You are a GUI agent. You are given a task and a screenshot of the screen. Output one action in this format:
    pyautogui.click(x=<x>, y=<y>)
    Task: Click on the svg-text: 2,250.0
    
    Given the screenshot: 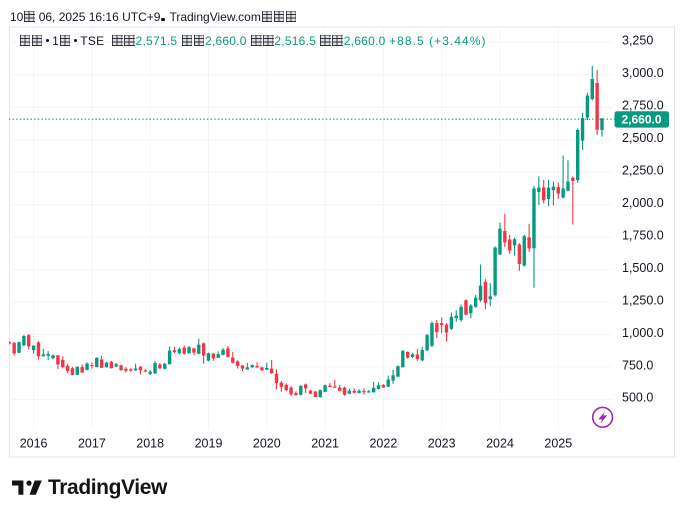 What is the action you would take?
    pyautogui.click(x=643, y=171)
    